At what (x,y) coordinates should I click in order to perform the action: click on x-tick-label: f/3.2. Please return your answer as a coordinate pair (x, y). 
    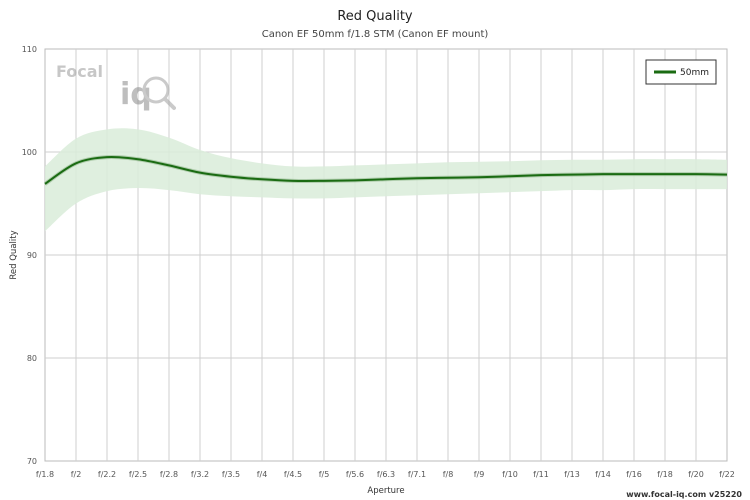
    Looking at the image, I should click on (200, 474).